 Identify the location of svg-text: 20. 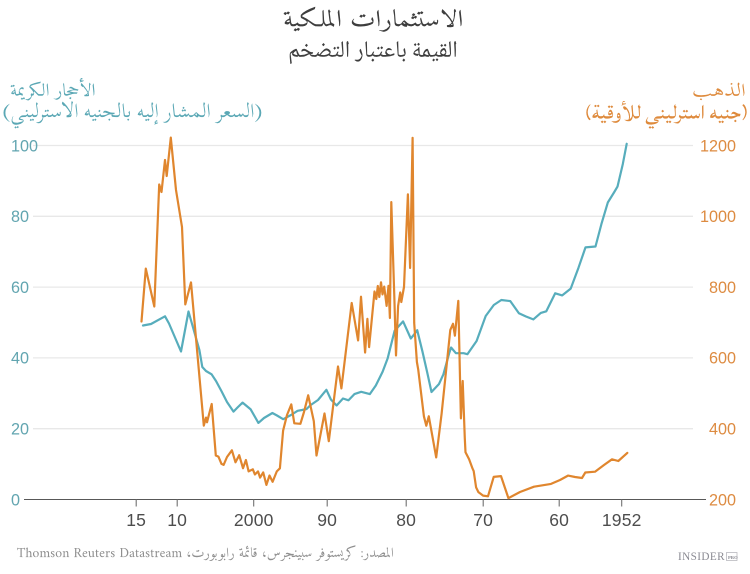
(20, 430).